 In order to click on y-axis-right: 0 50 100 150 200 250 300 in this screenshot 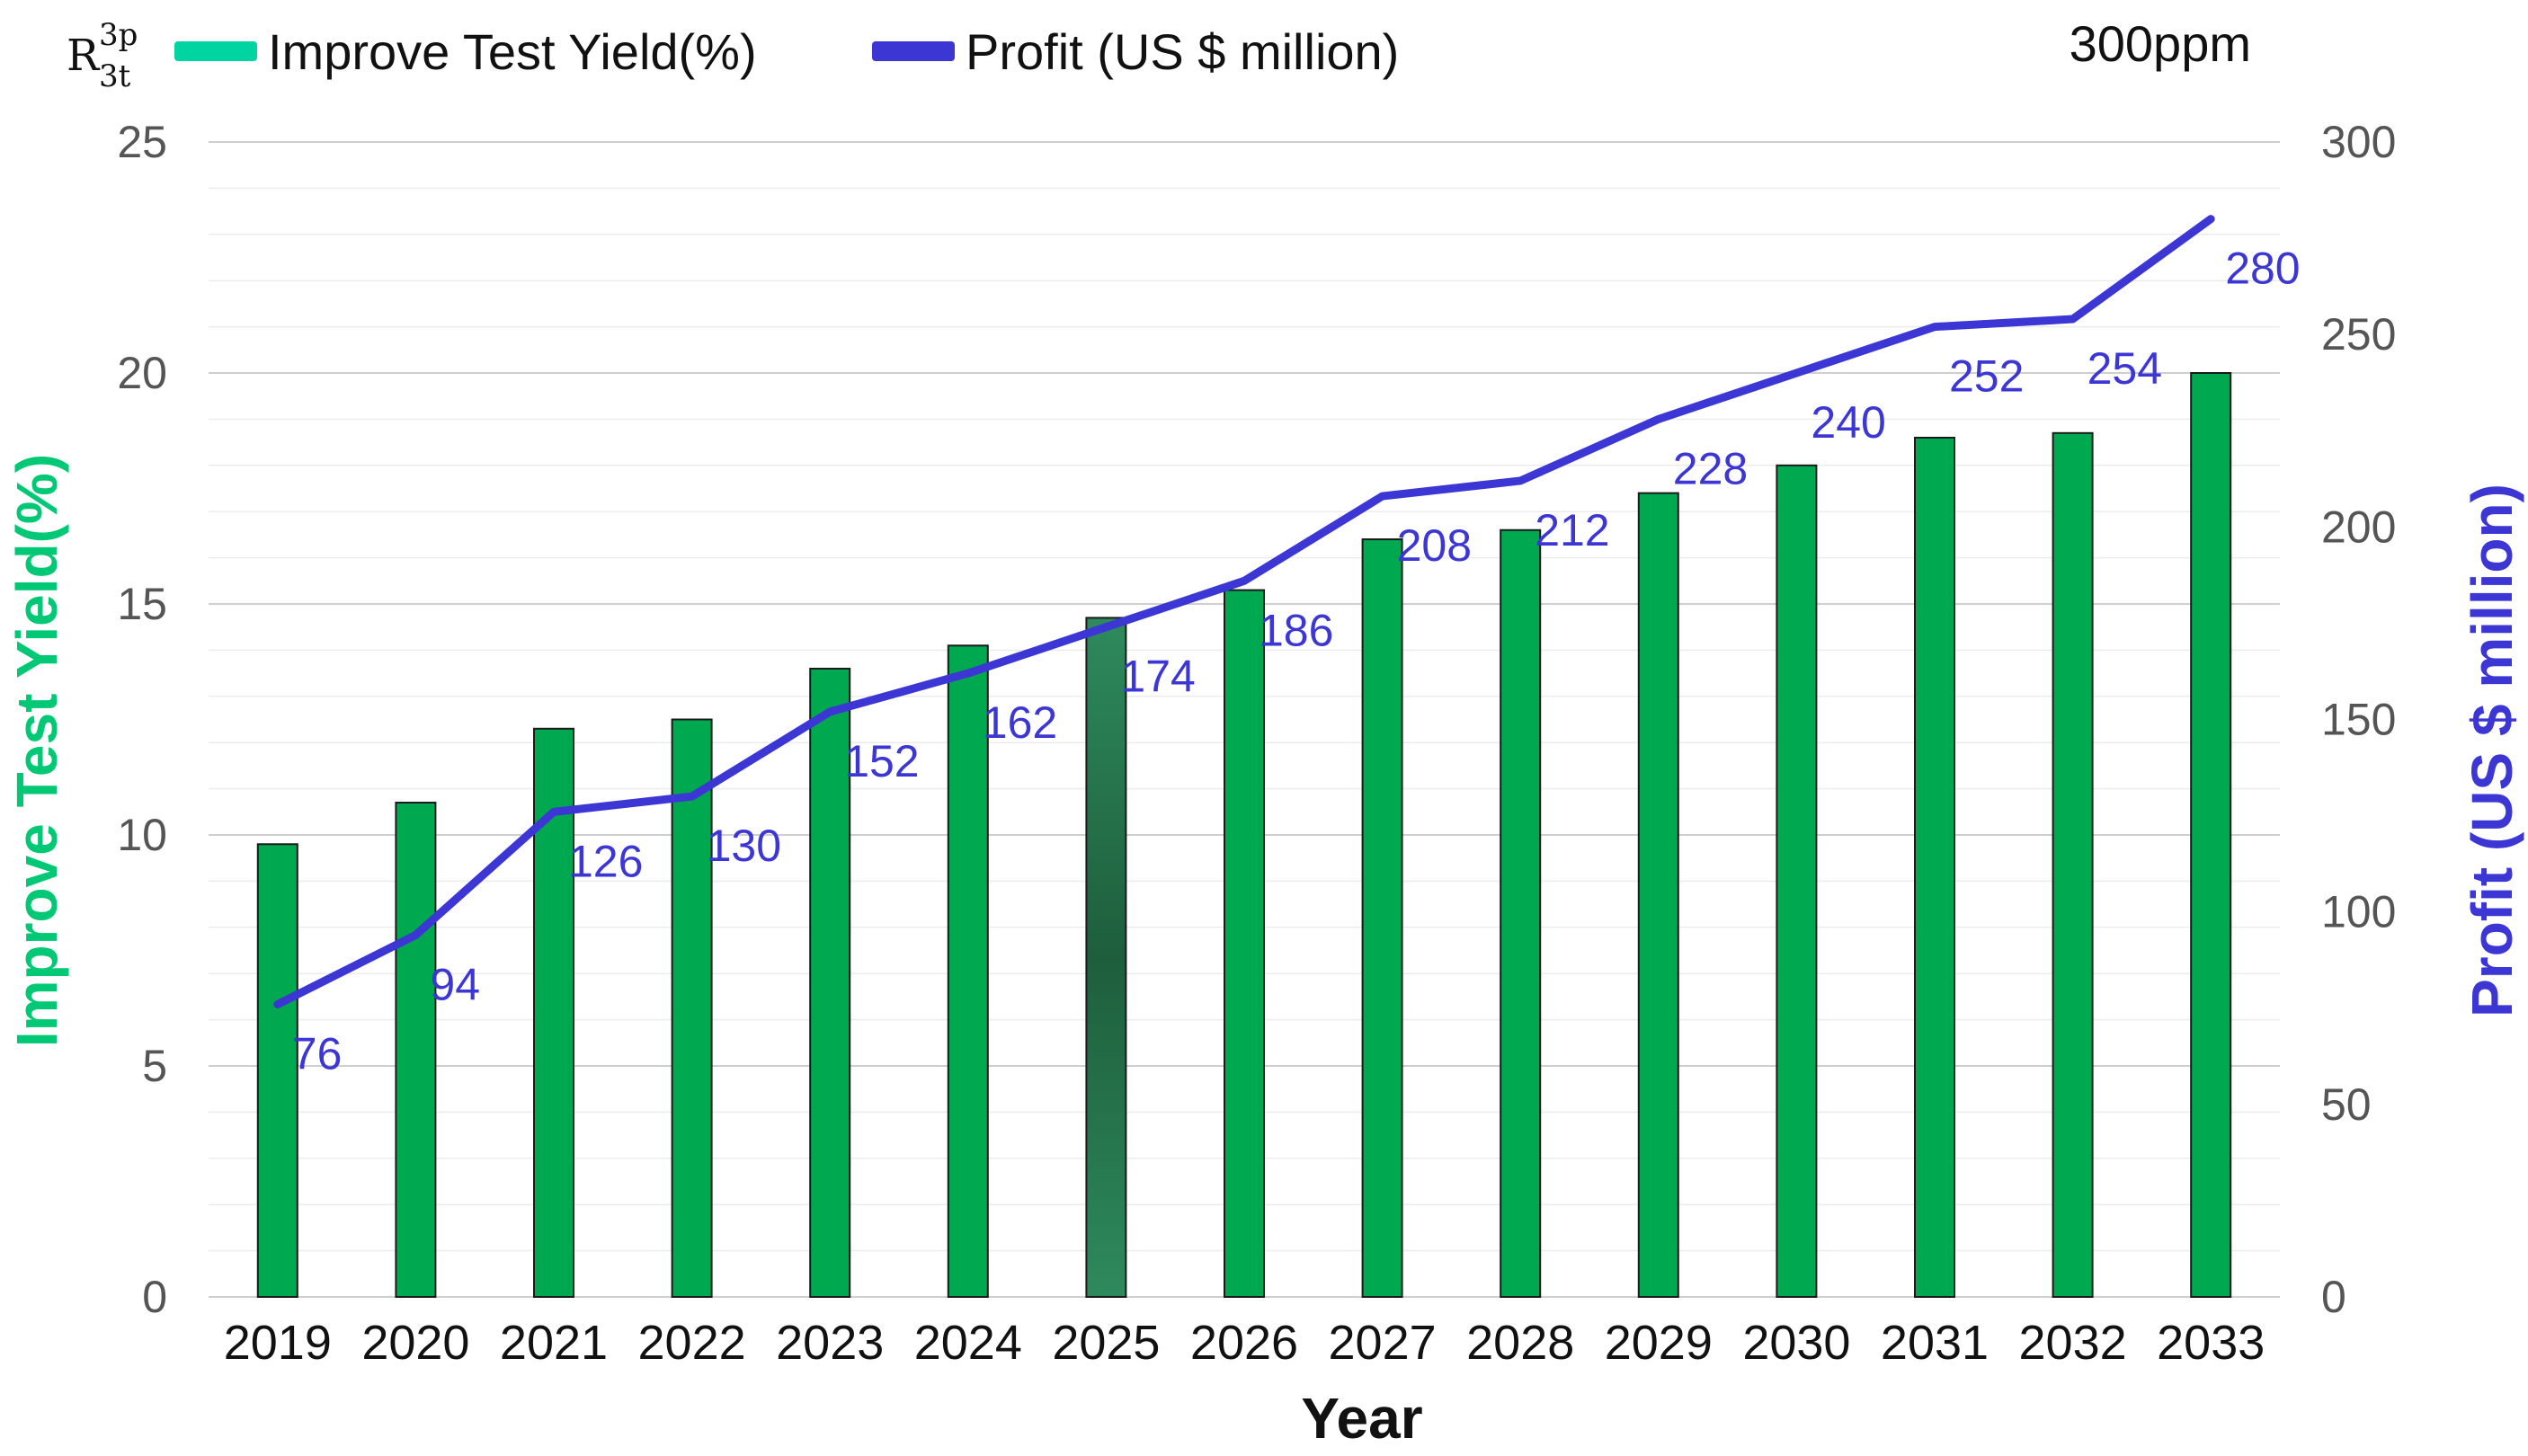, I will do `click(2358, 720)`.